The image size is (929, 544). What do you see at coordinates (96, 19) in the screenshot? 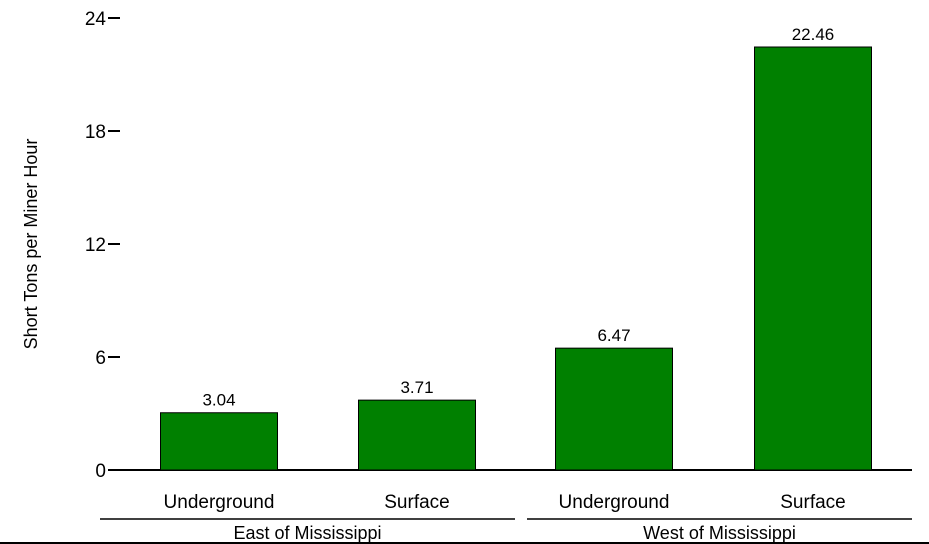
I see `y-tick-label: 24` at bounding box center [96, 19].